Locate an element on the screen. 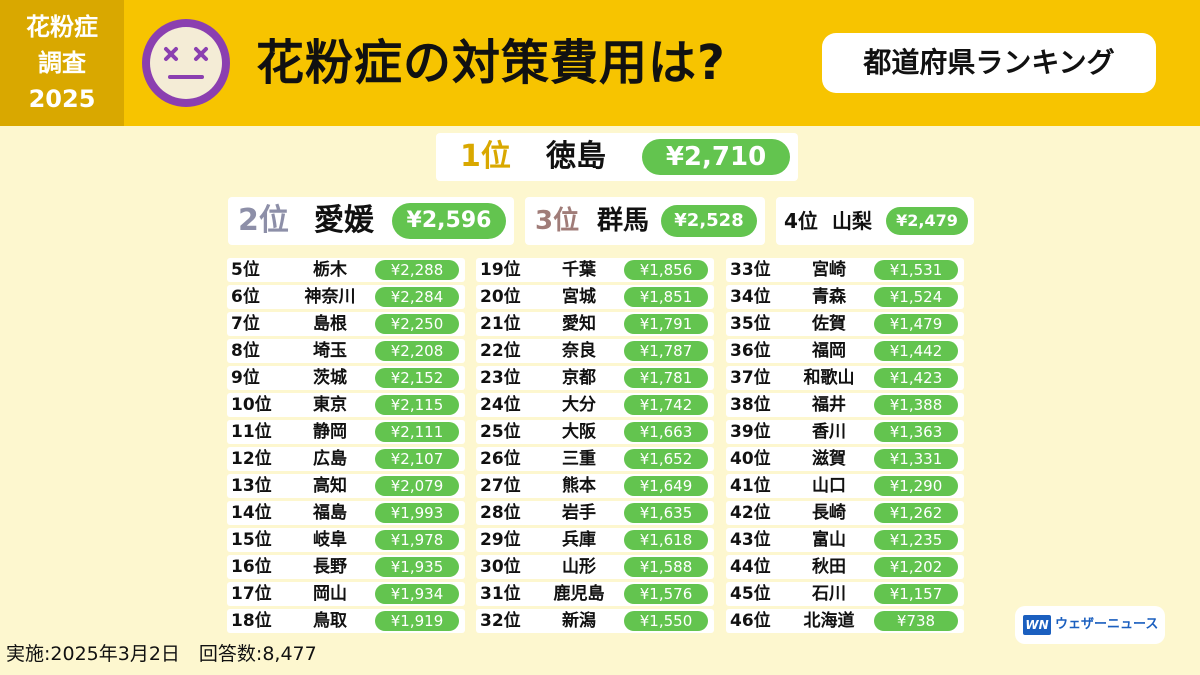  ranking-row: 25位 大阪 ¥1,663 is located at coordinates (595, 432).